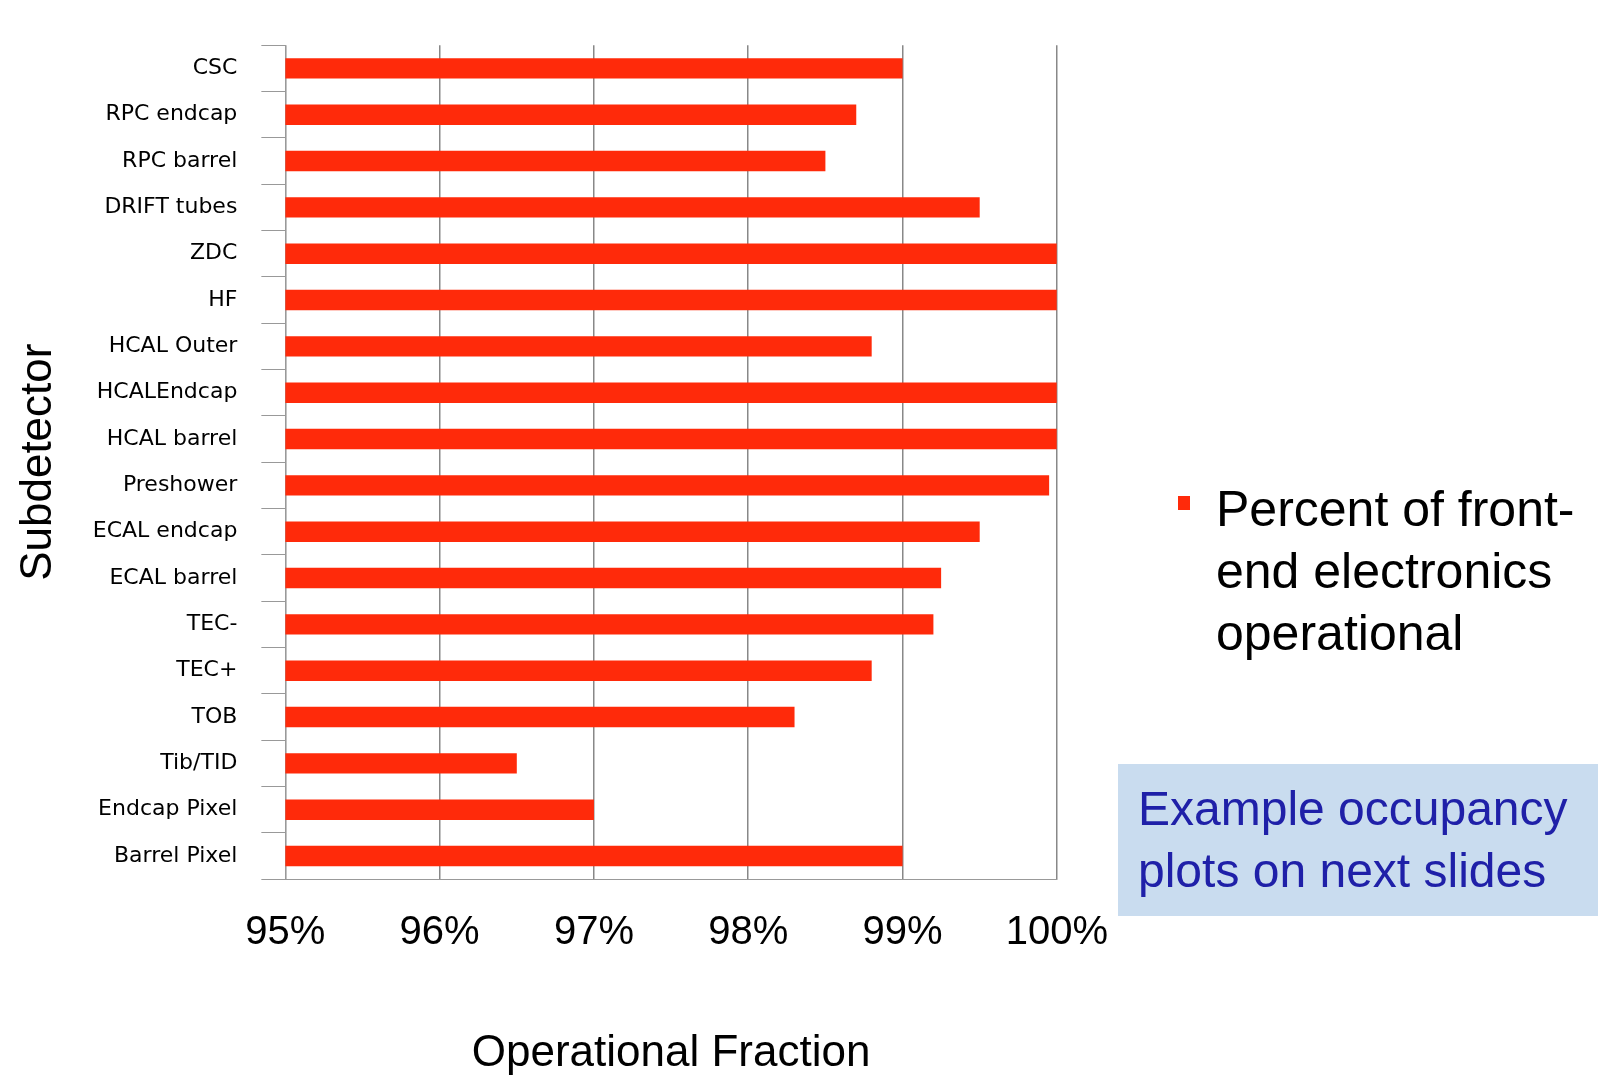  I want to click on y-axis-title: Subdetector, so click(35, 462).